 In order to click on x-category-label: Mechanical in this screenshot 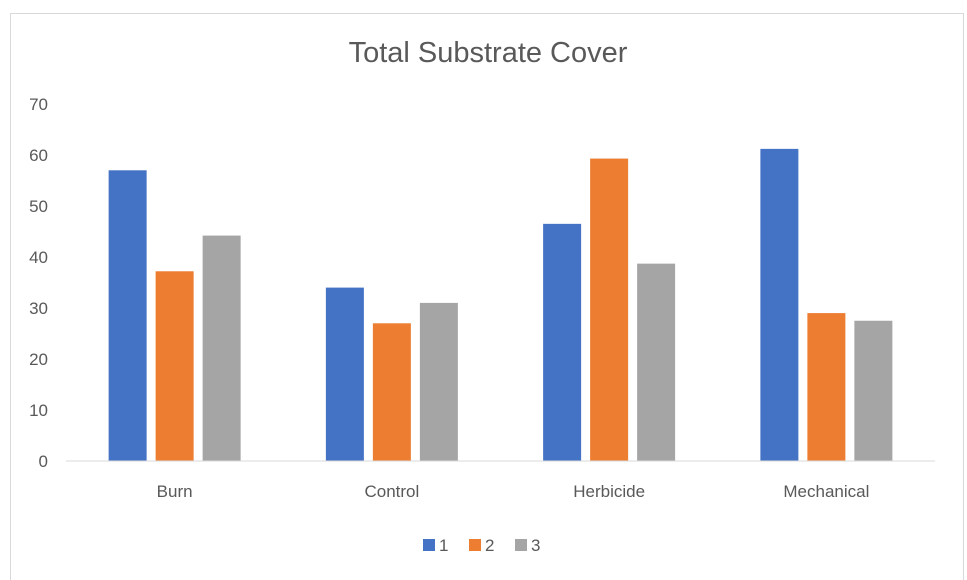, I will do `click(826, 491)`.